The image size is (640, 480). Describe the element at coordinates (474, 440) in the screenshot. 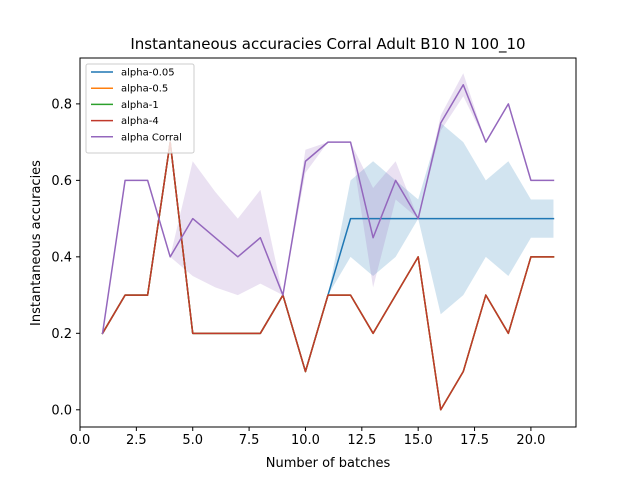

I see `x-tick-label: 17.5` at that location.